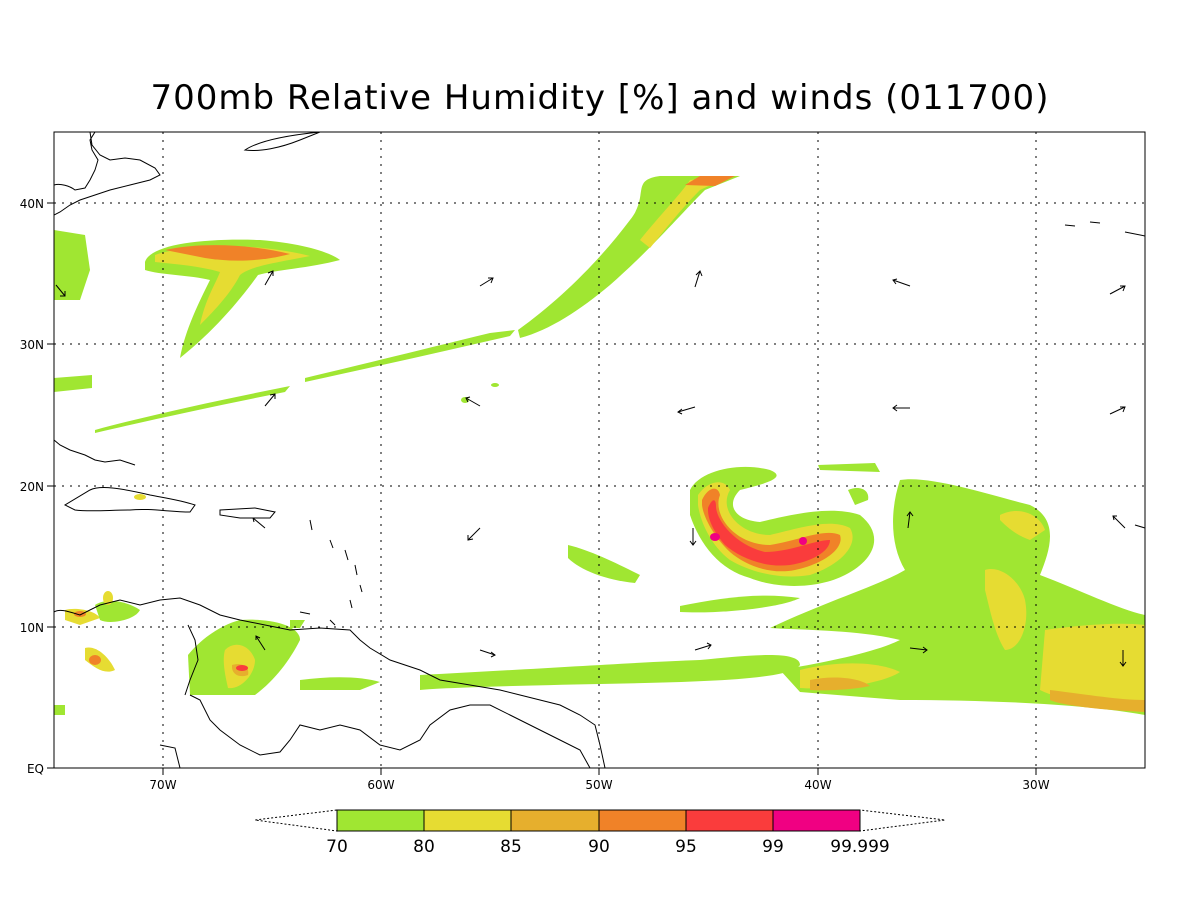 Image resolution: width=1200 pixels, height=900 pixels. What do you see at coordinates (599, 847) in the screenshot?
I see `colorbar-label-90: 90` at bounding box center [599, 847].